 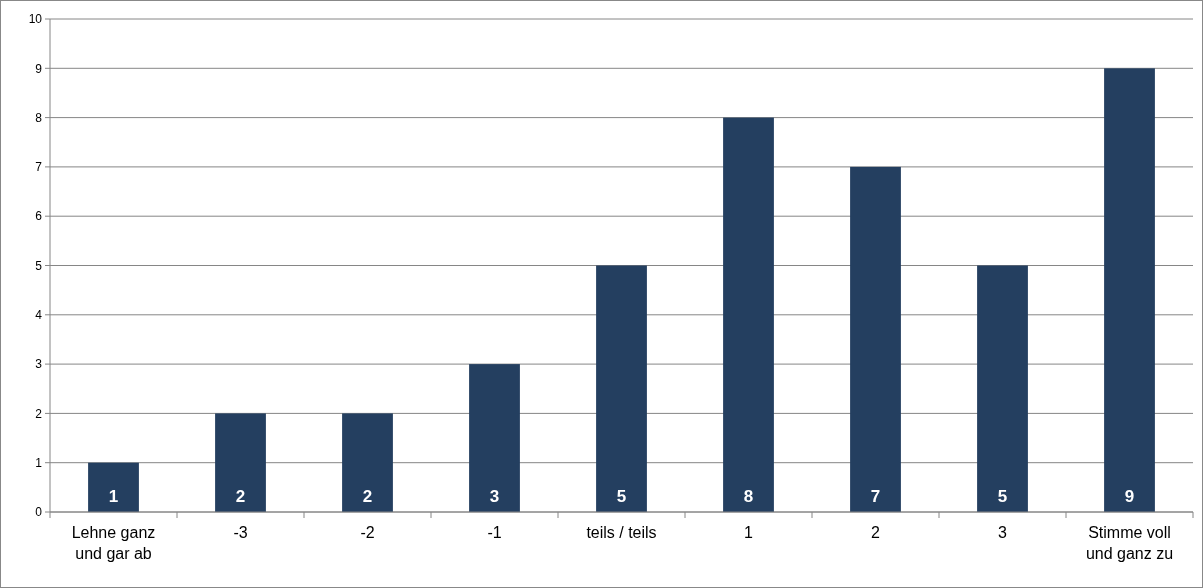 I want to click on x-tick-label: 1, so click(x=749, y=532).